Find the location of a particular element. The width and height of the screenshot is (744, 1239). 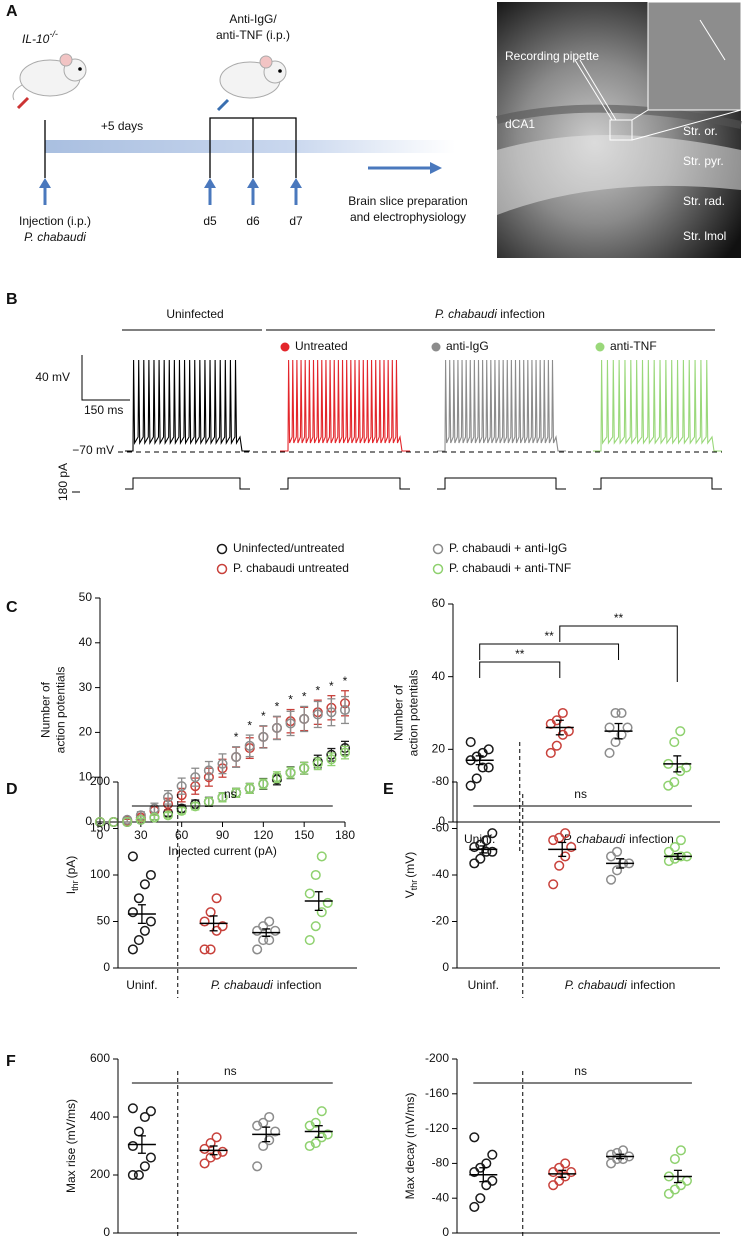

panel-label: D is located at coordinates (12, 789).